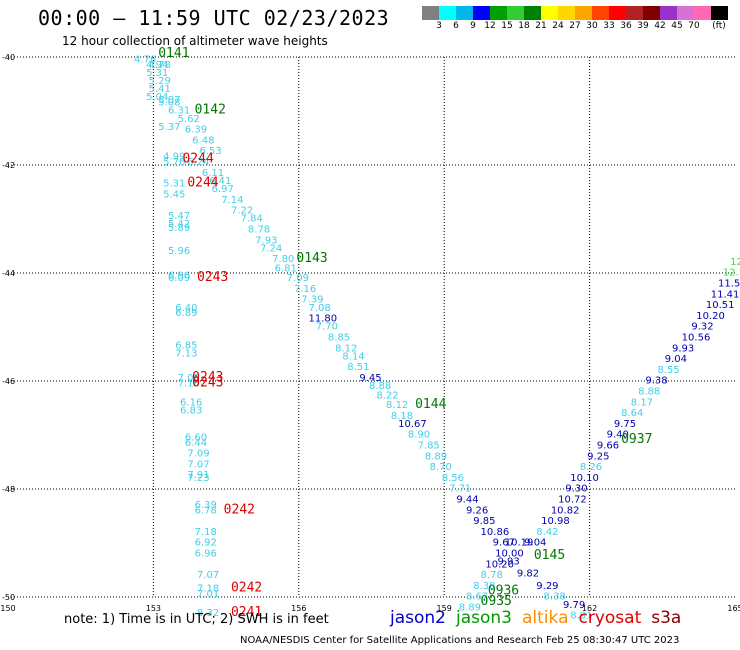 Image resolution: width=740 pixels, height=650 pixels. Describe the element at coordinates (666, 618) in the screenshot. I see `satellite-legend-item: s3a` at that location.